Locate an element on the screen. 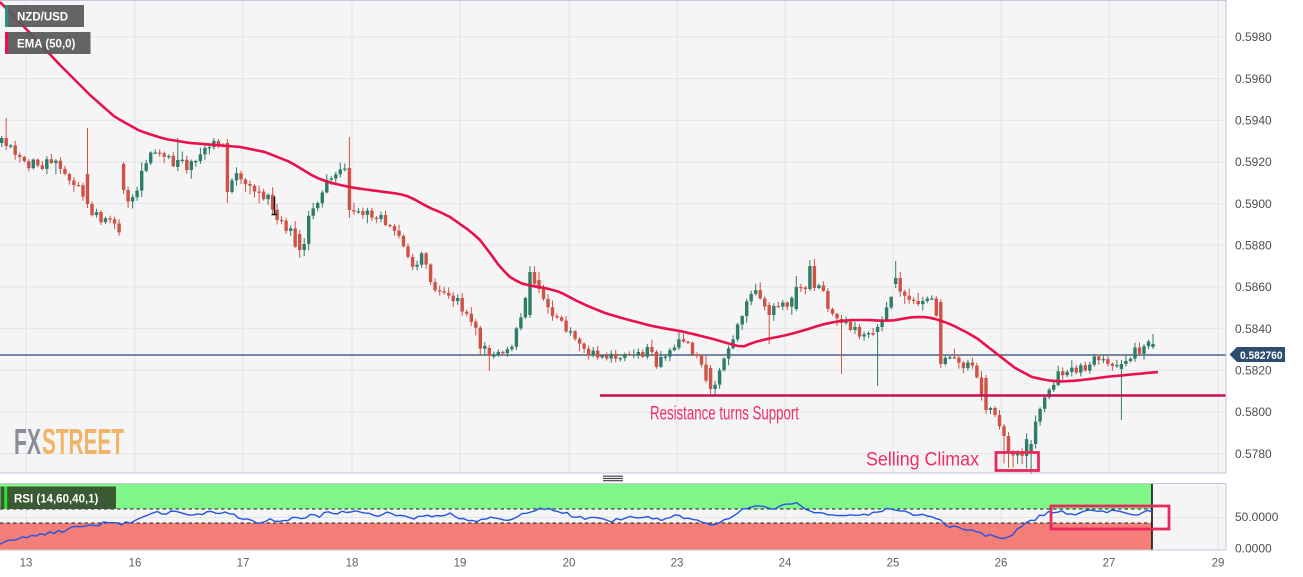  svg-text: 29 is located at coordinates (1218, 564).